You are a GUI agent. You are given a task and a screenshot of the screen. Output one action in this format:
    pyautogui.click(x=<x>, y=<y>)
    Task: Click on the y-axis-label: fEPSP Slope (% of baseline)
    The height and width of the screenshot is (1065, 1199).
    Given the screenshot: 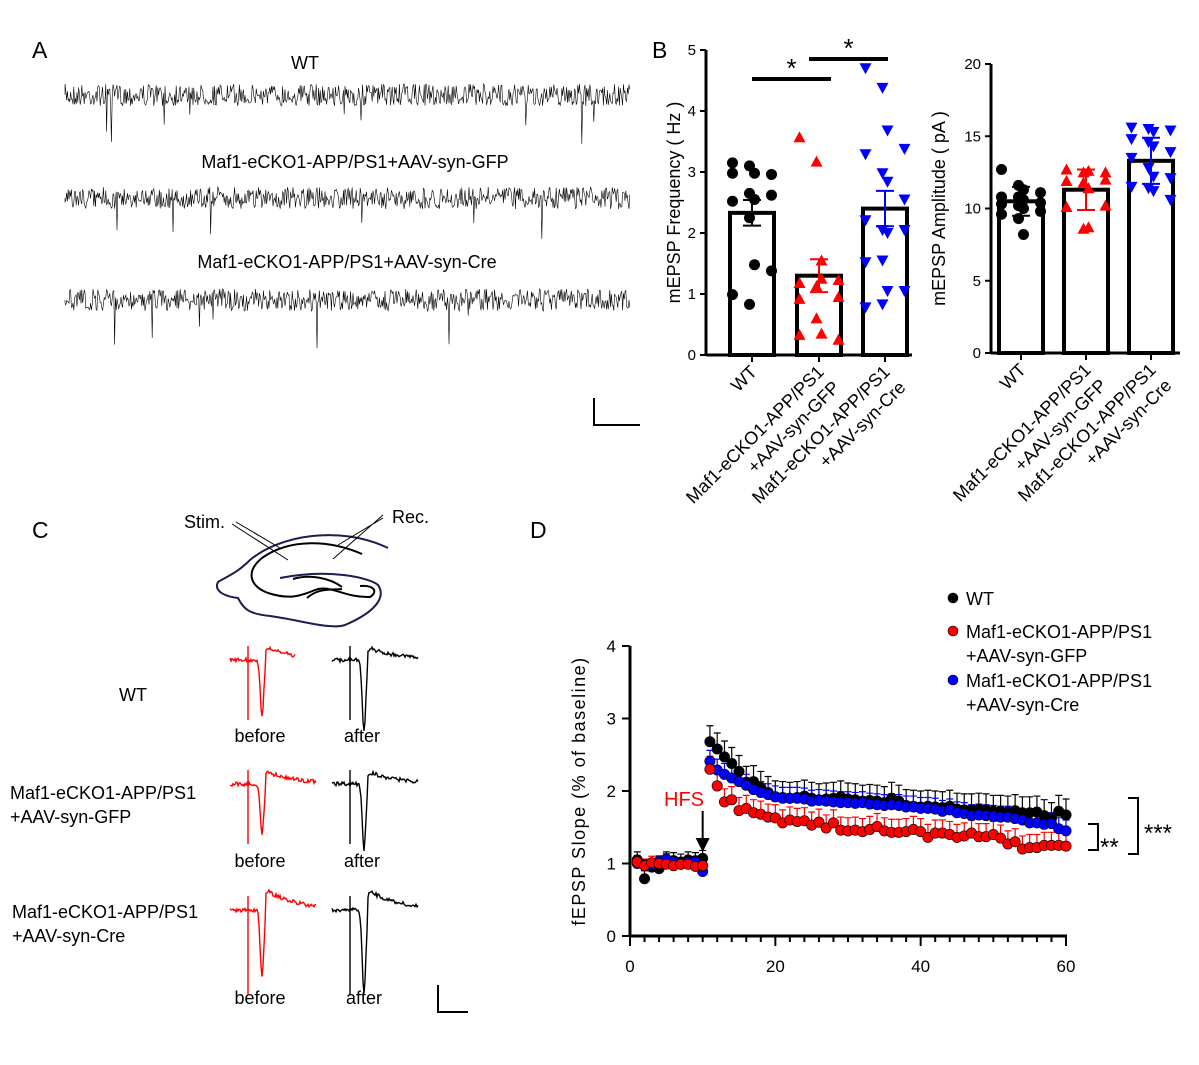 What is the action you would take?
    pyautogui.click(x=579, y=790)
    